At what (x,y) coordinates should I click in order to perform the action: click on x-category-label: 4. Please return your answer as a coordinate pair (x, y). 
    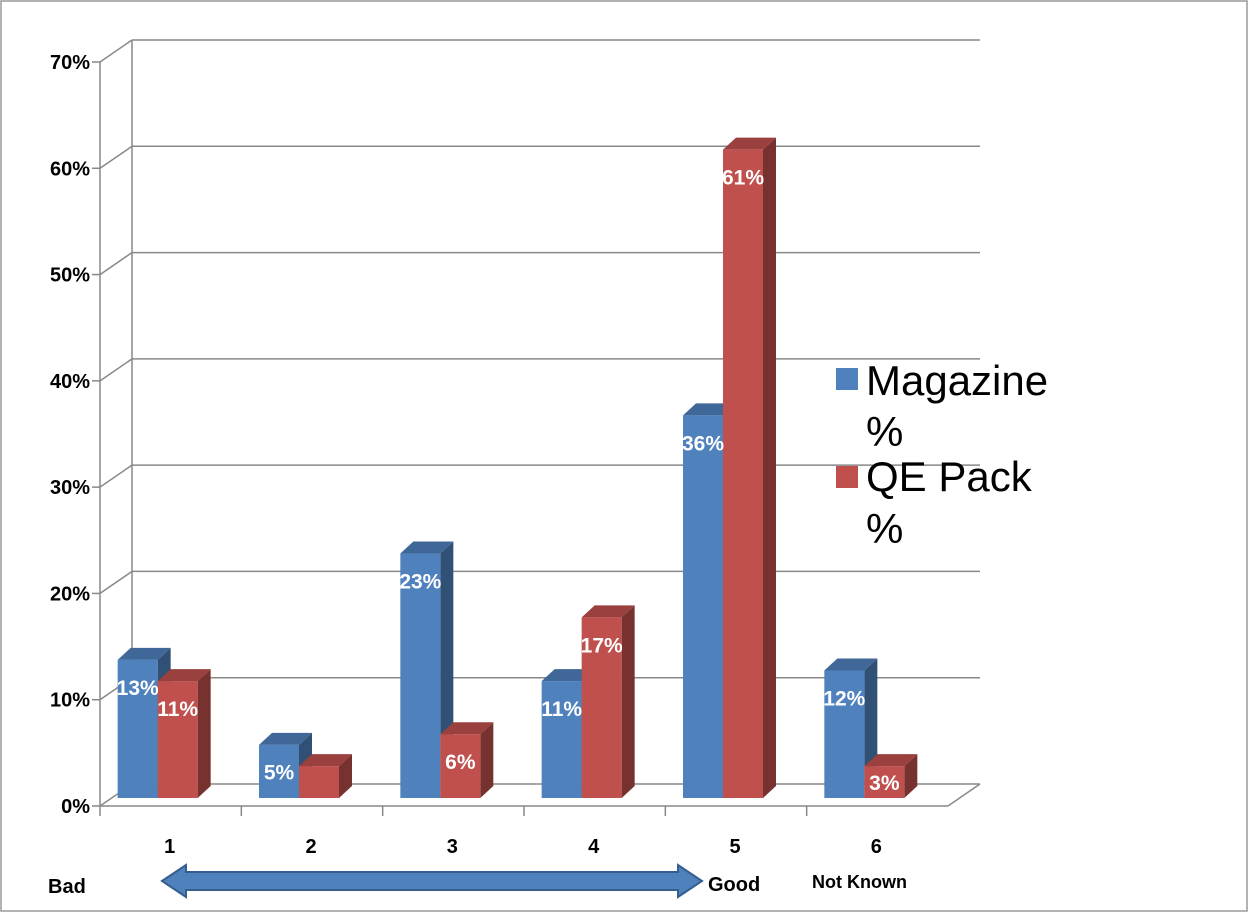
    Looking at the image, I should click on (594, 847).